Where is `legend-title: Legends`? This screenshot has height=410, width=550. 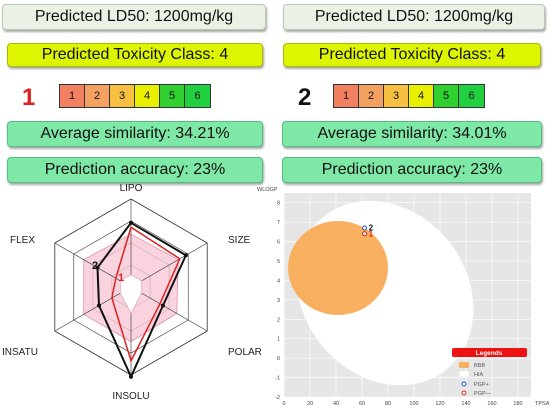 legend-title: Legends is located at coordinates (489, 353).